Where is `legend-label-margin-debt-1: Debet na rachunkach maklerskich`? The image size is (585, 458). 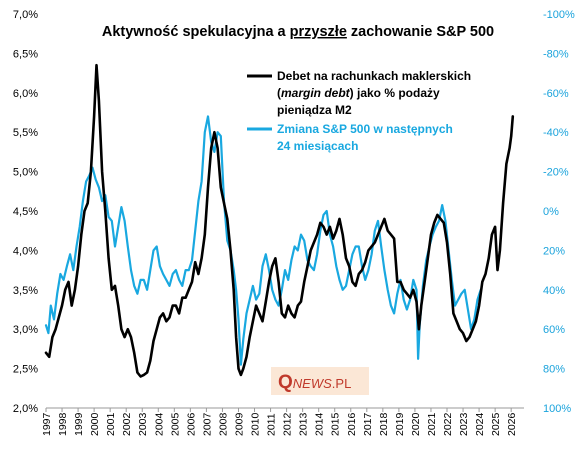
legend-label-margin-debt-1: Debet na rachunkach maklerskich is located at coordinates (374, 76).